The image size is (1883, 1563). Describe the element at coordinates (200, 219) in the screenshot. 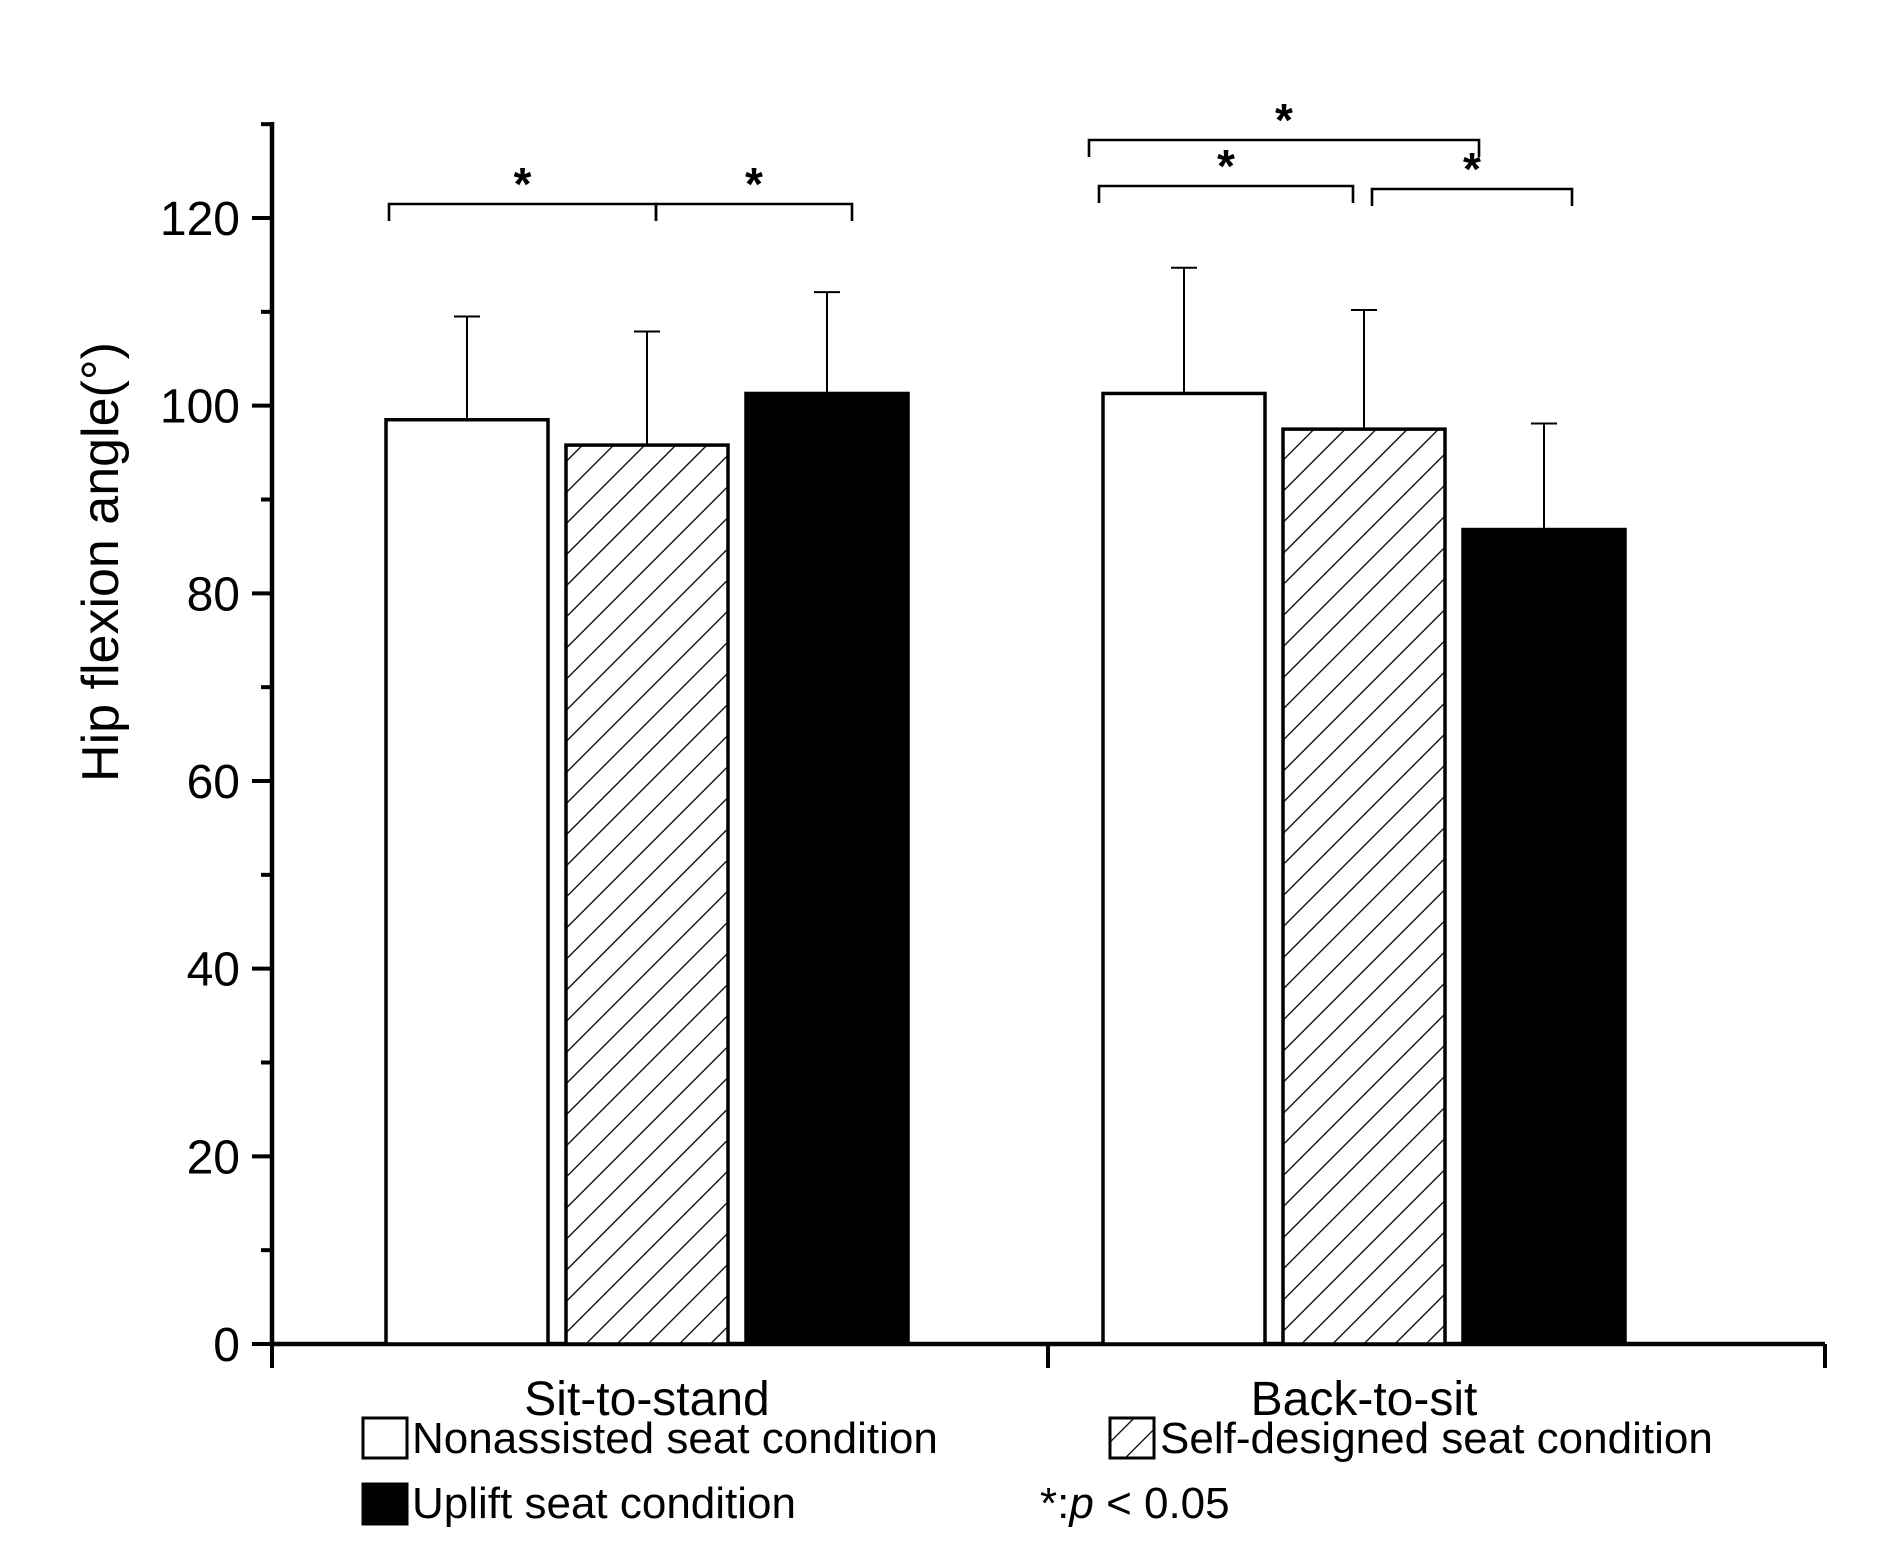

I see `y-tick-label: 120` at that location.